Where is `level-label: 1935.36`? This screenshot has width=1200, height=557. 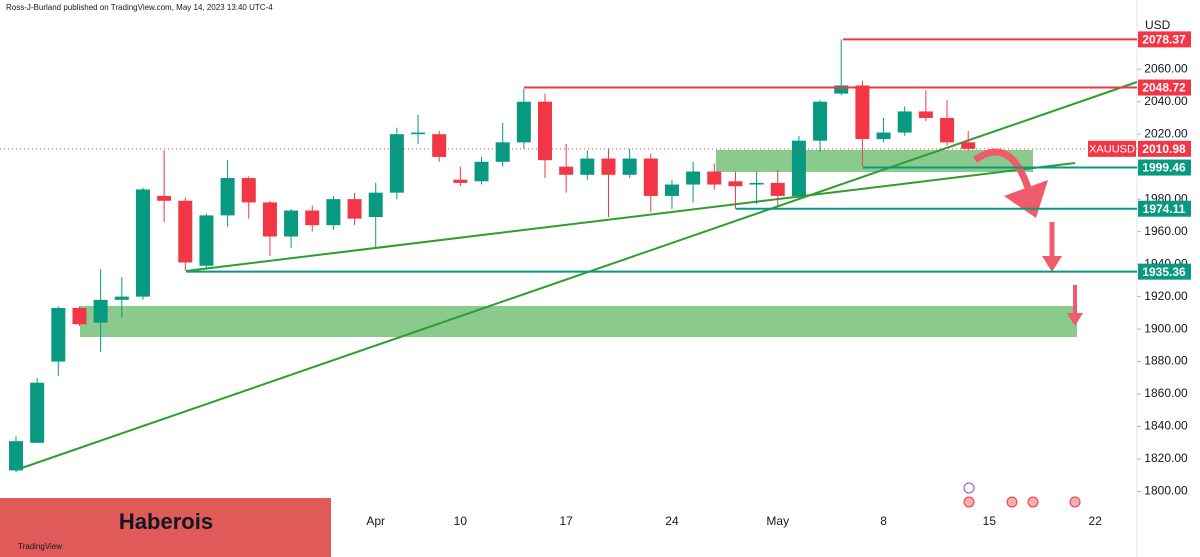 level-label: 1935.36 is located at coordinates (1164, 272).